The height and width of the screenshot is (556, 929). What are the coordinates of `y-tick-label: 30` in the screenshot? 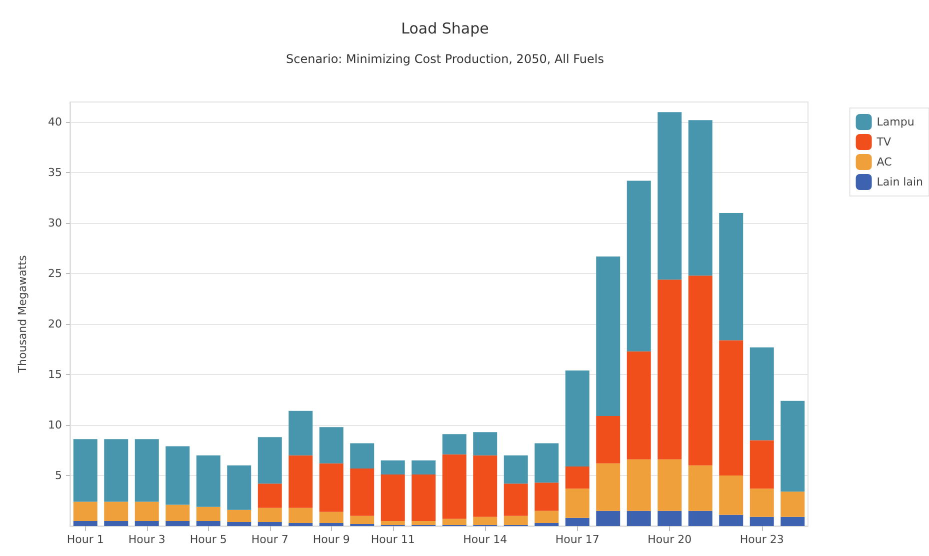 It's located at (55, 223).